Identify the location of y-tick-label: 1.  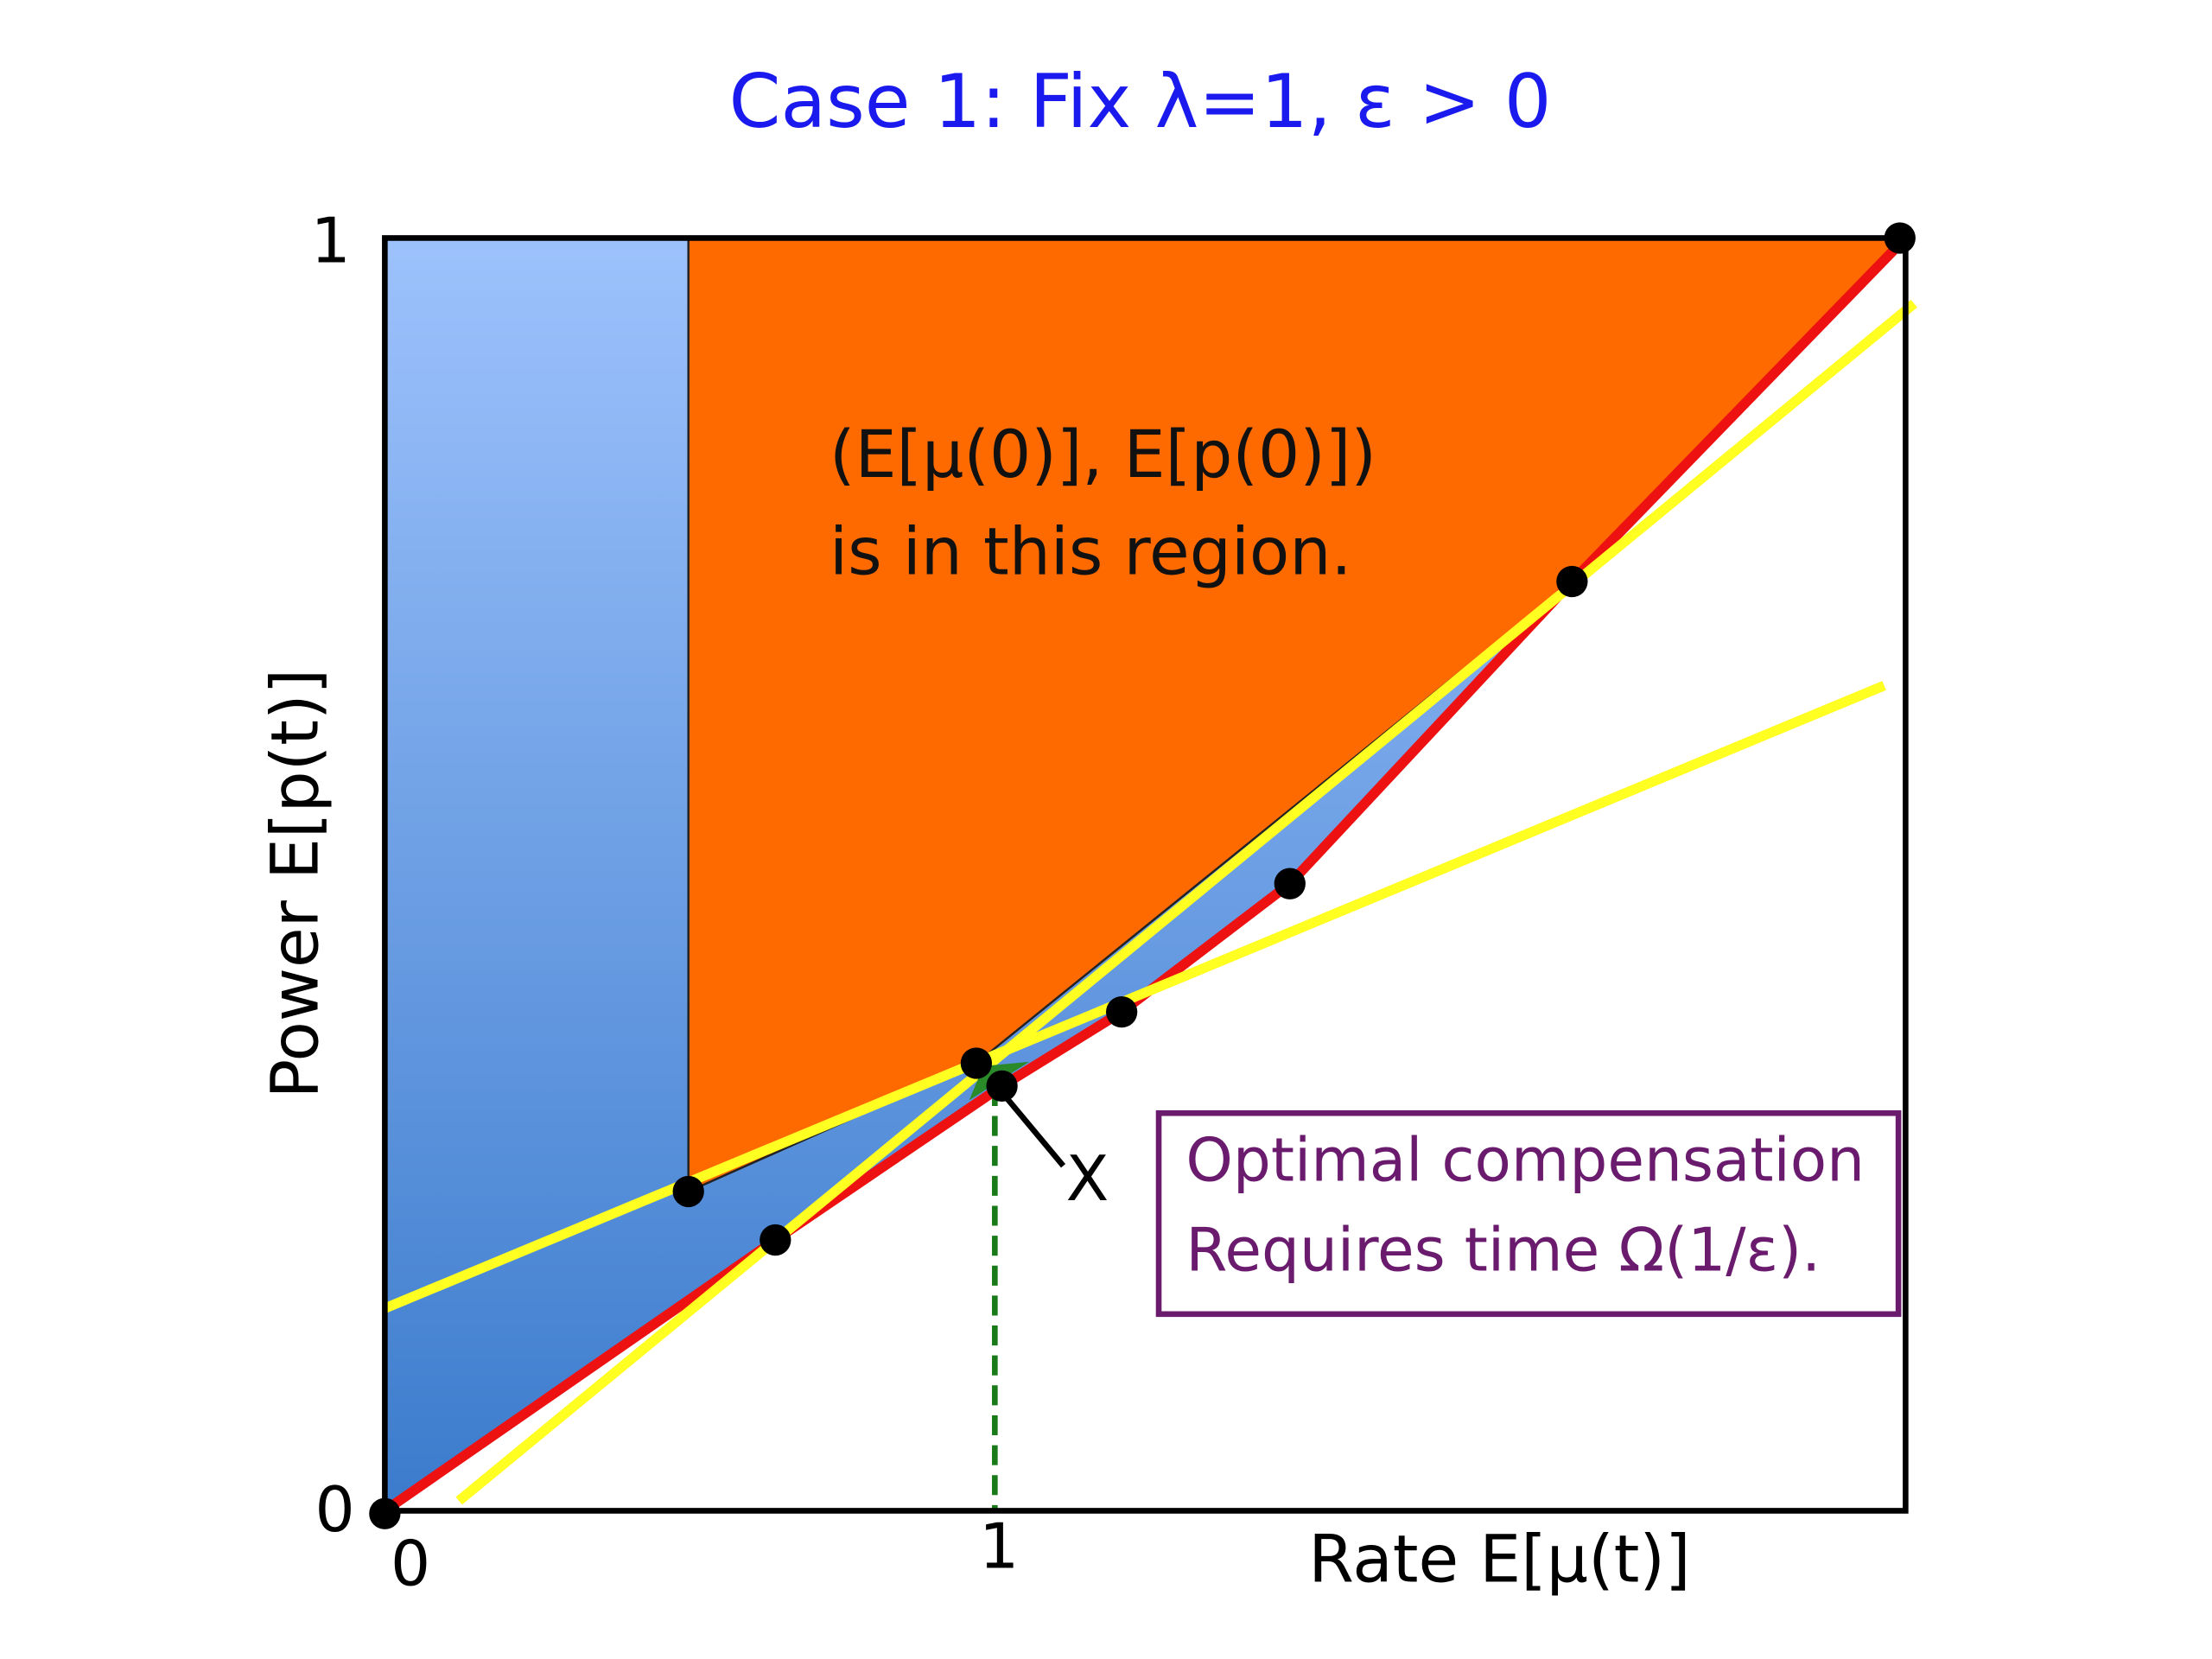
(331, 242).